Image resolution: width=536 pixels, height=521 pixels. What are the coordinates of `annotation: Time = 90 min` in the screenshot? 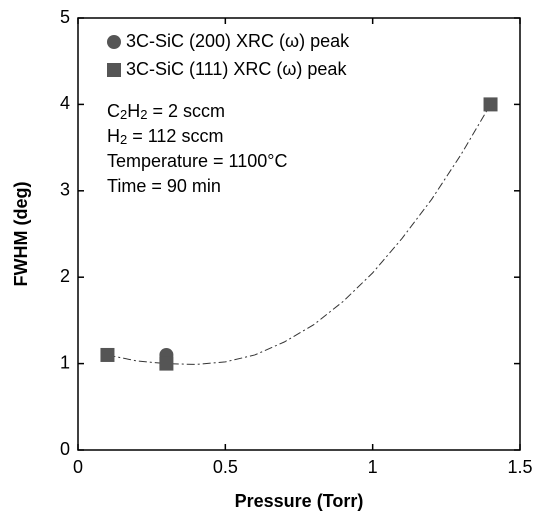 It's located at (164, 186).